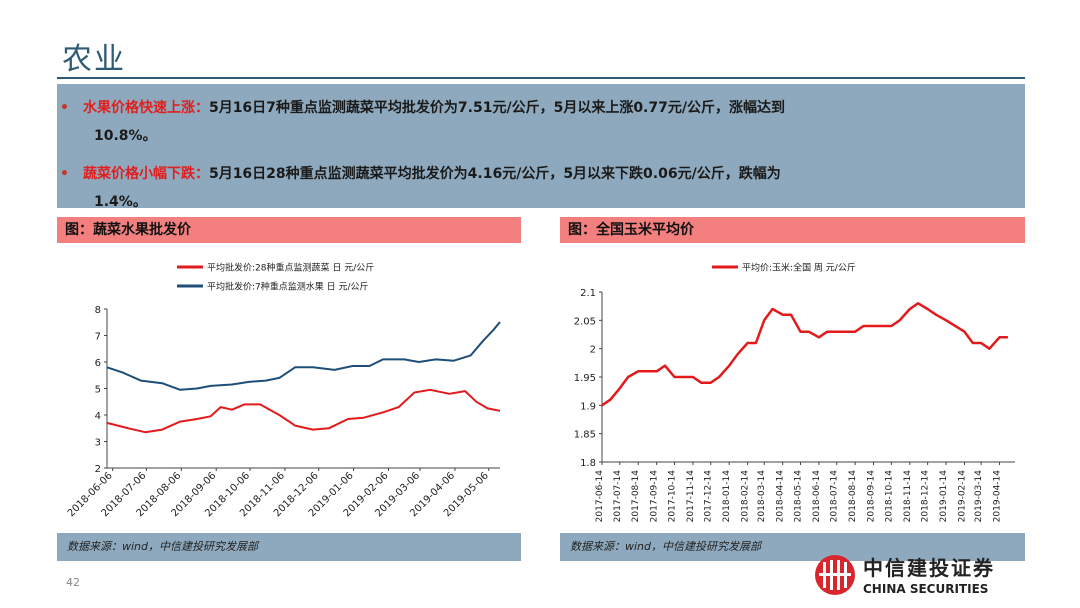 The width and height of the screenshot is (1080, 608). I want to click on x-tick-label: 2018-11-14, so click(908, 496).